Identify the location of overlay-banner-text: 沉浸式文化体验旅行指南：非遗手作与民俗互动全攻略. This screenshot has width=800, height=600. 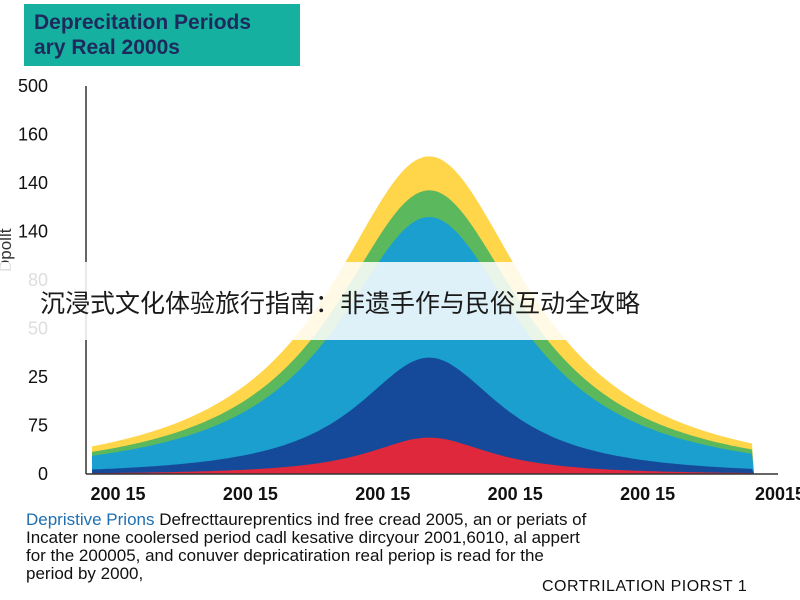
(340, 303).